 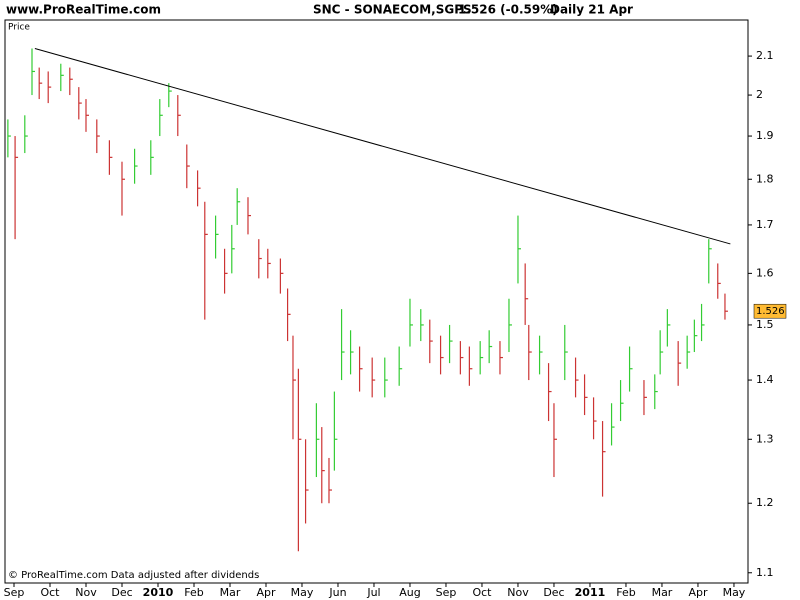 I want to click on y-tick-label: 1.2, so click(x=765, y=502).